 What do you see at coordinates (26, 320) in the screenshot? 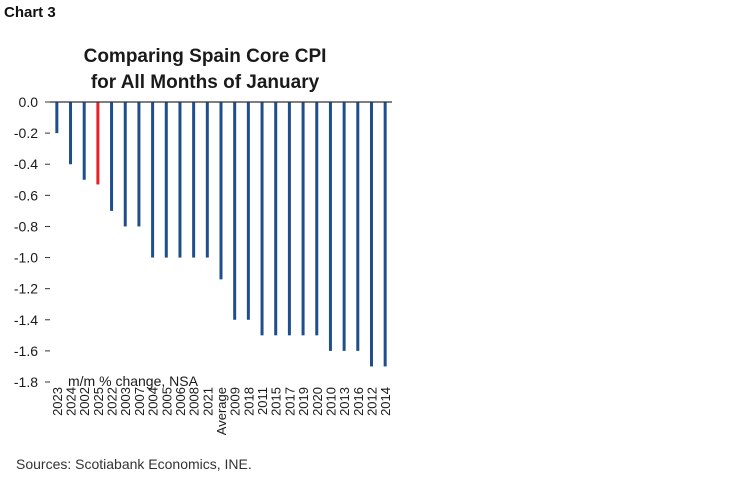
I see `y-tick-label: -1.4` at bounding box center [26, 320].